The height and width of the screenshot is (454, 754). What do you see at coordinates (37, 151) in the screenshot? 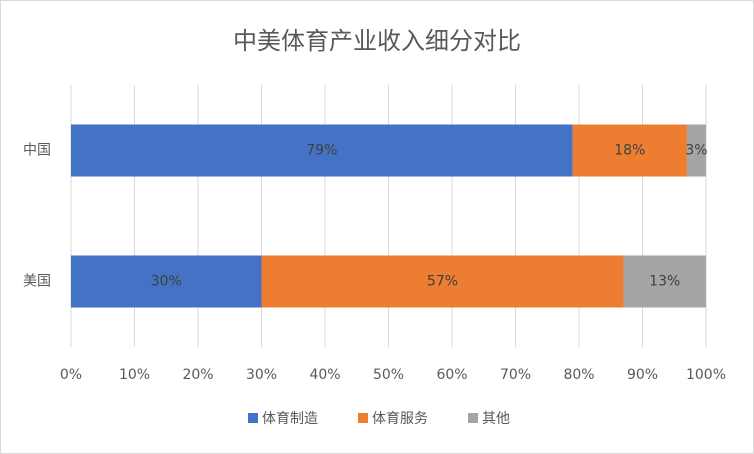
I see `y-tick-label: 中国` at bounding box center [37, 151].